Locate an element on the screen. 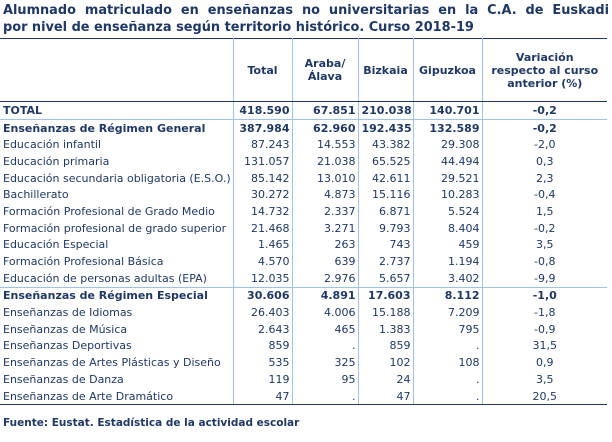 This screenshot has width=612, height=442. row-label: TOTAL is located at coordinates (117, 110).